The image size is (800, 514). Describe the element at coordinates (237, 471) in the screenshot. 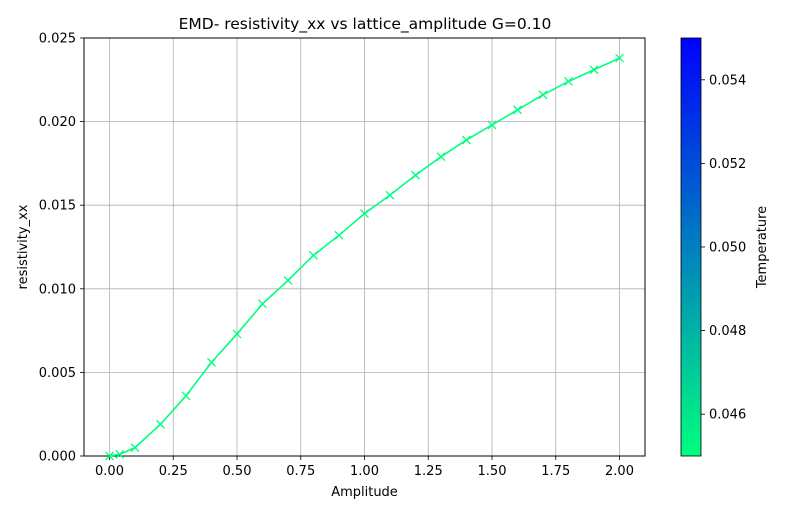

I see `x-tick-label: 0.50` at that location.